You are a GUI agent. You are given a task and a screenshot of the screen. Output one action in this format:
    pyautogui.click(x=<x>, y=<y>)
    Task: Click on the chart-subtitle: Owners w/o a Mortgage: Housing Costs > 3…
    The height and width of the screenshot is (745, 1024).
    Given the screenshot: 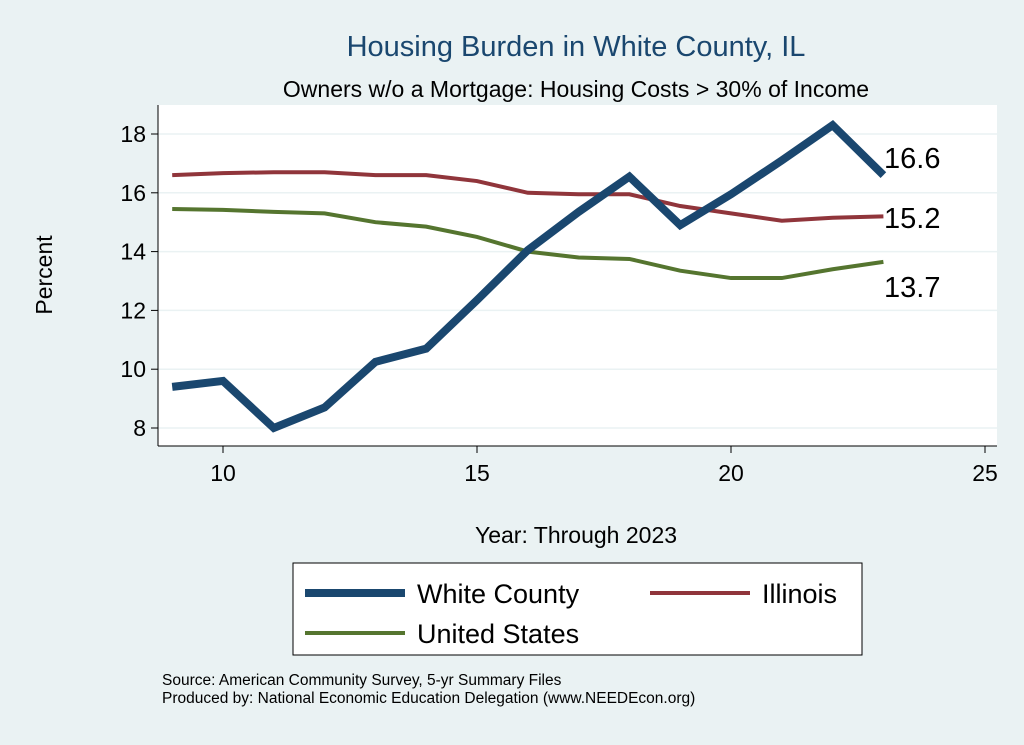 What is the action you would take?
    pyautogui.click(x=576, y=89)
    